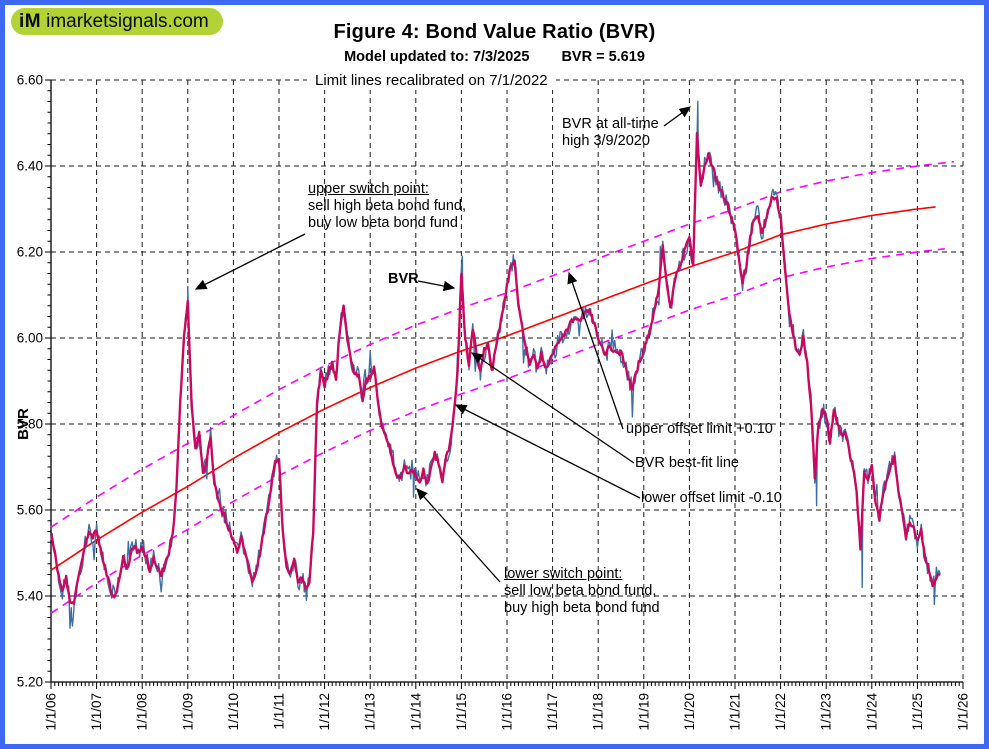 The height and width of the screenshot is (749, 989). What do you see at coordinates (415, 712) in the screenshot?
I see `svg-text: 1/1/14` at bounding box center [415, 712].